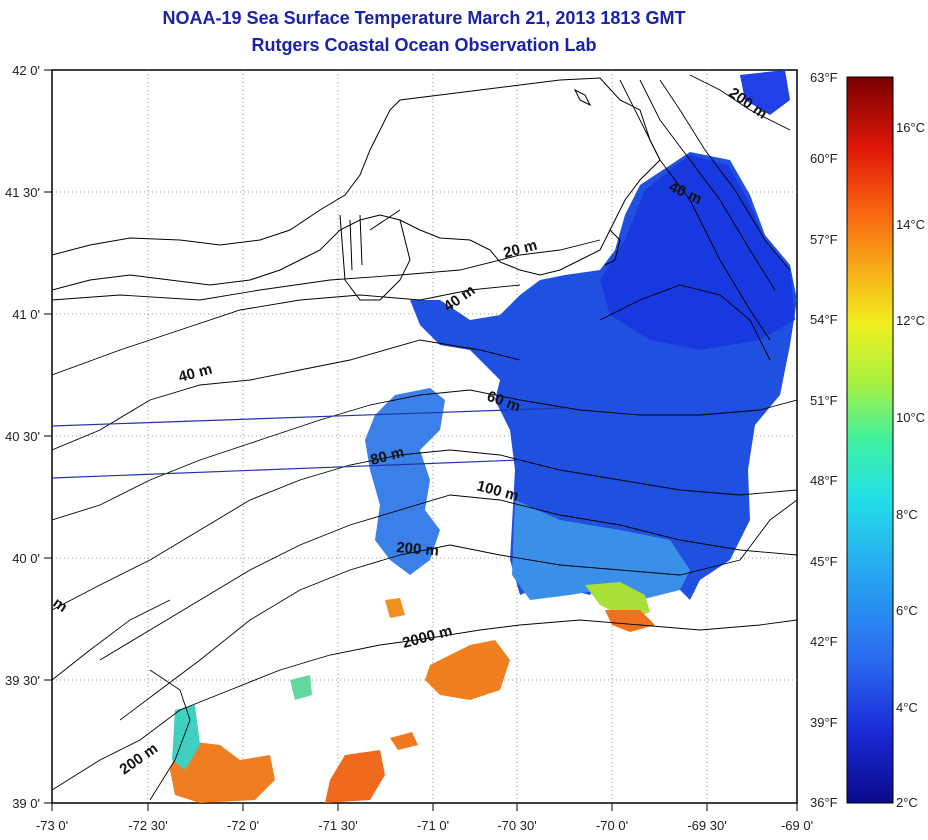 The width and height of the screenshot is (928, 840). What do you see at coordinates (26, 70) in the screenshot?
I see `lat-label: 42 0'` at bounding box center [26, 70].